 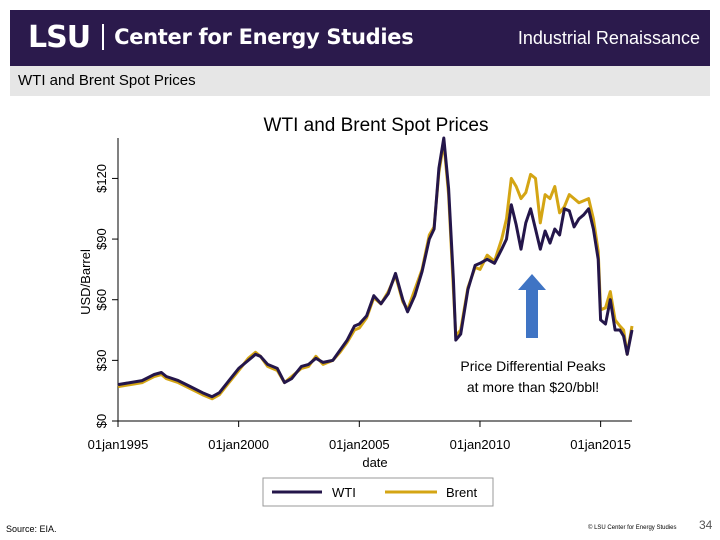 I want to click on annotation-line-2: at more than $20/bbl!, so click(x=533, y=387).